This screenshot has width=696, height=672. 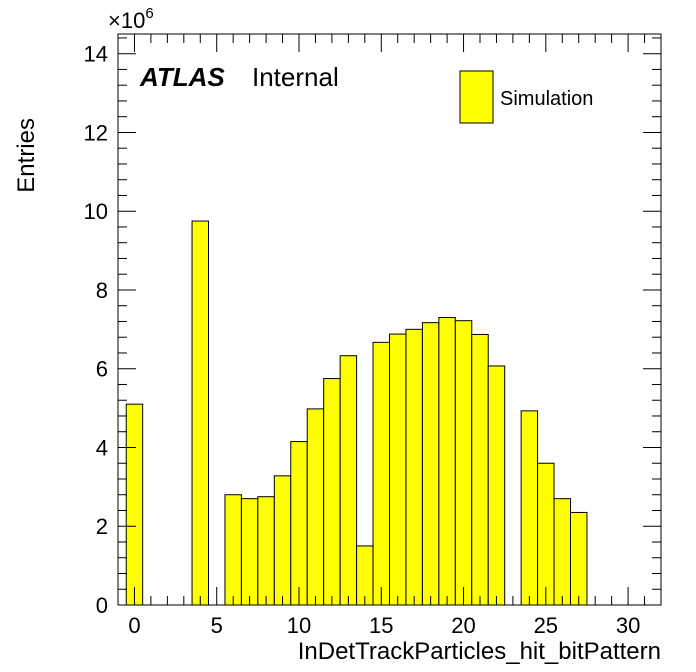 What do you see at coordinates (299, 625) in the screenshot?
I see `x-tick-label: 10` at bounding box center [299, 625].